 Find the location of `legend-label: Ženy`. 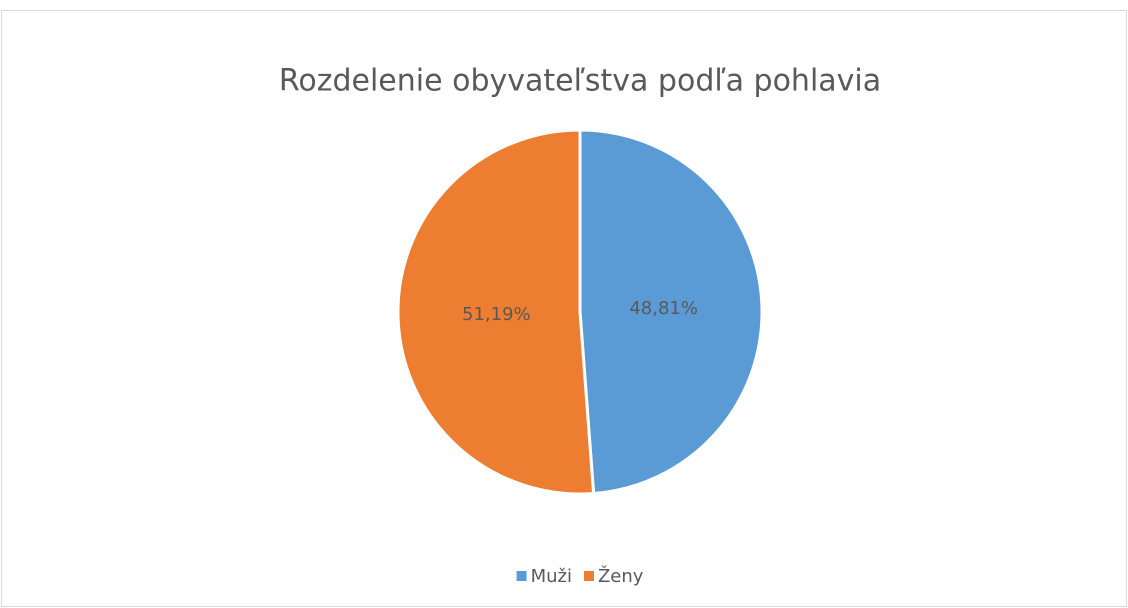

legend-label: Ženy is located at coordinates (621, 576).